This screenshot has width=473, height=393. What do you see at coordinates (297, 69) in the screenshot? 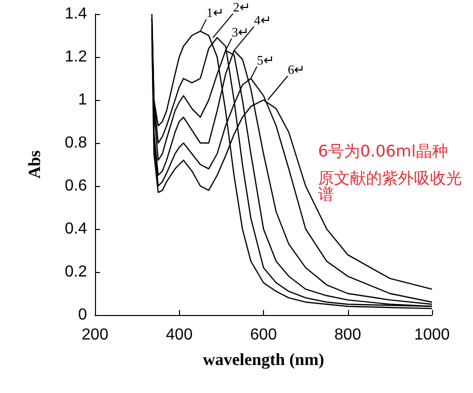
I see `annotation: 6↵` at bounding box center [297, 69].